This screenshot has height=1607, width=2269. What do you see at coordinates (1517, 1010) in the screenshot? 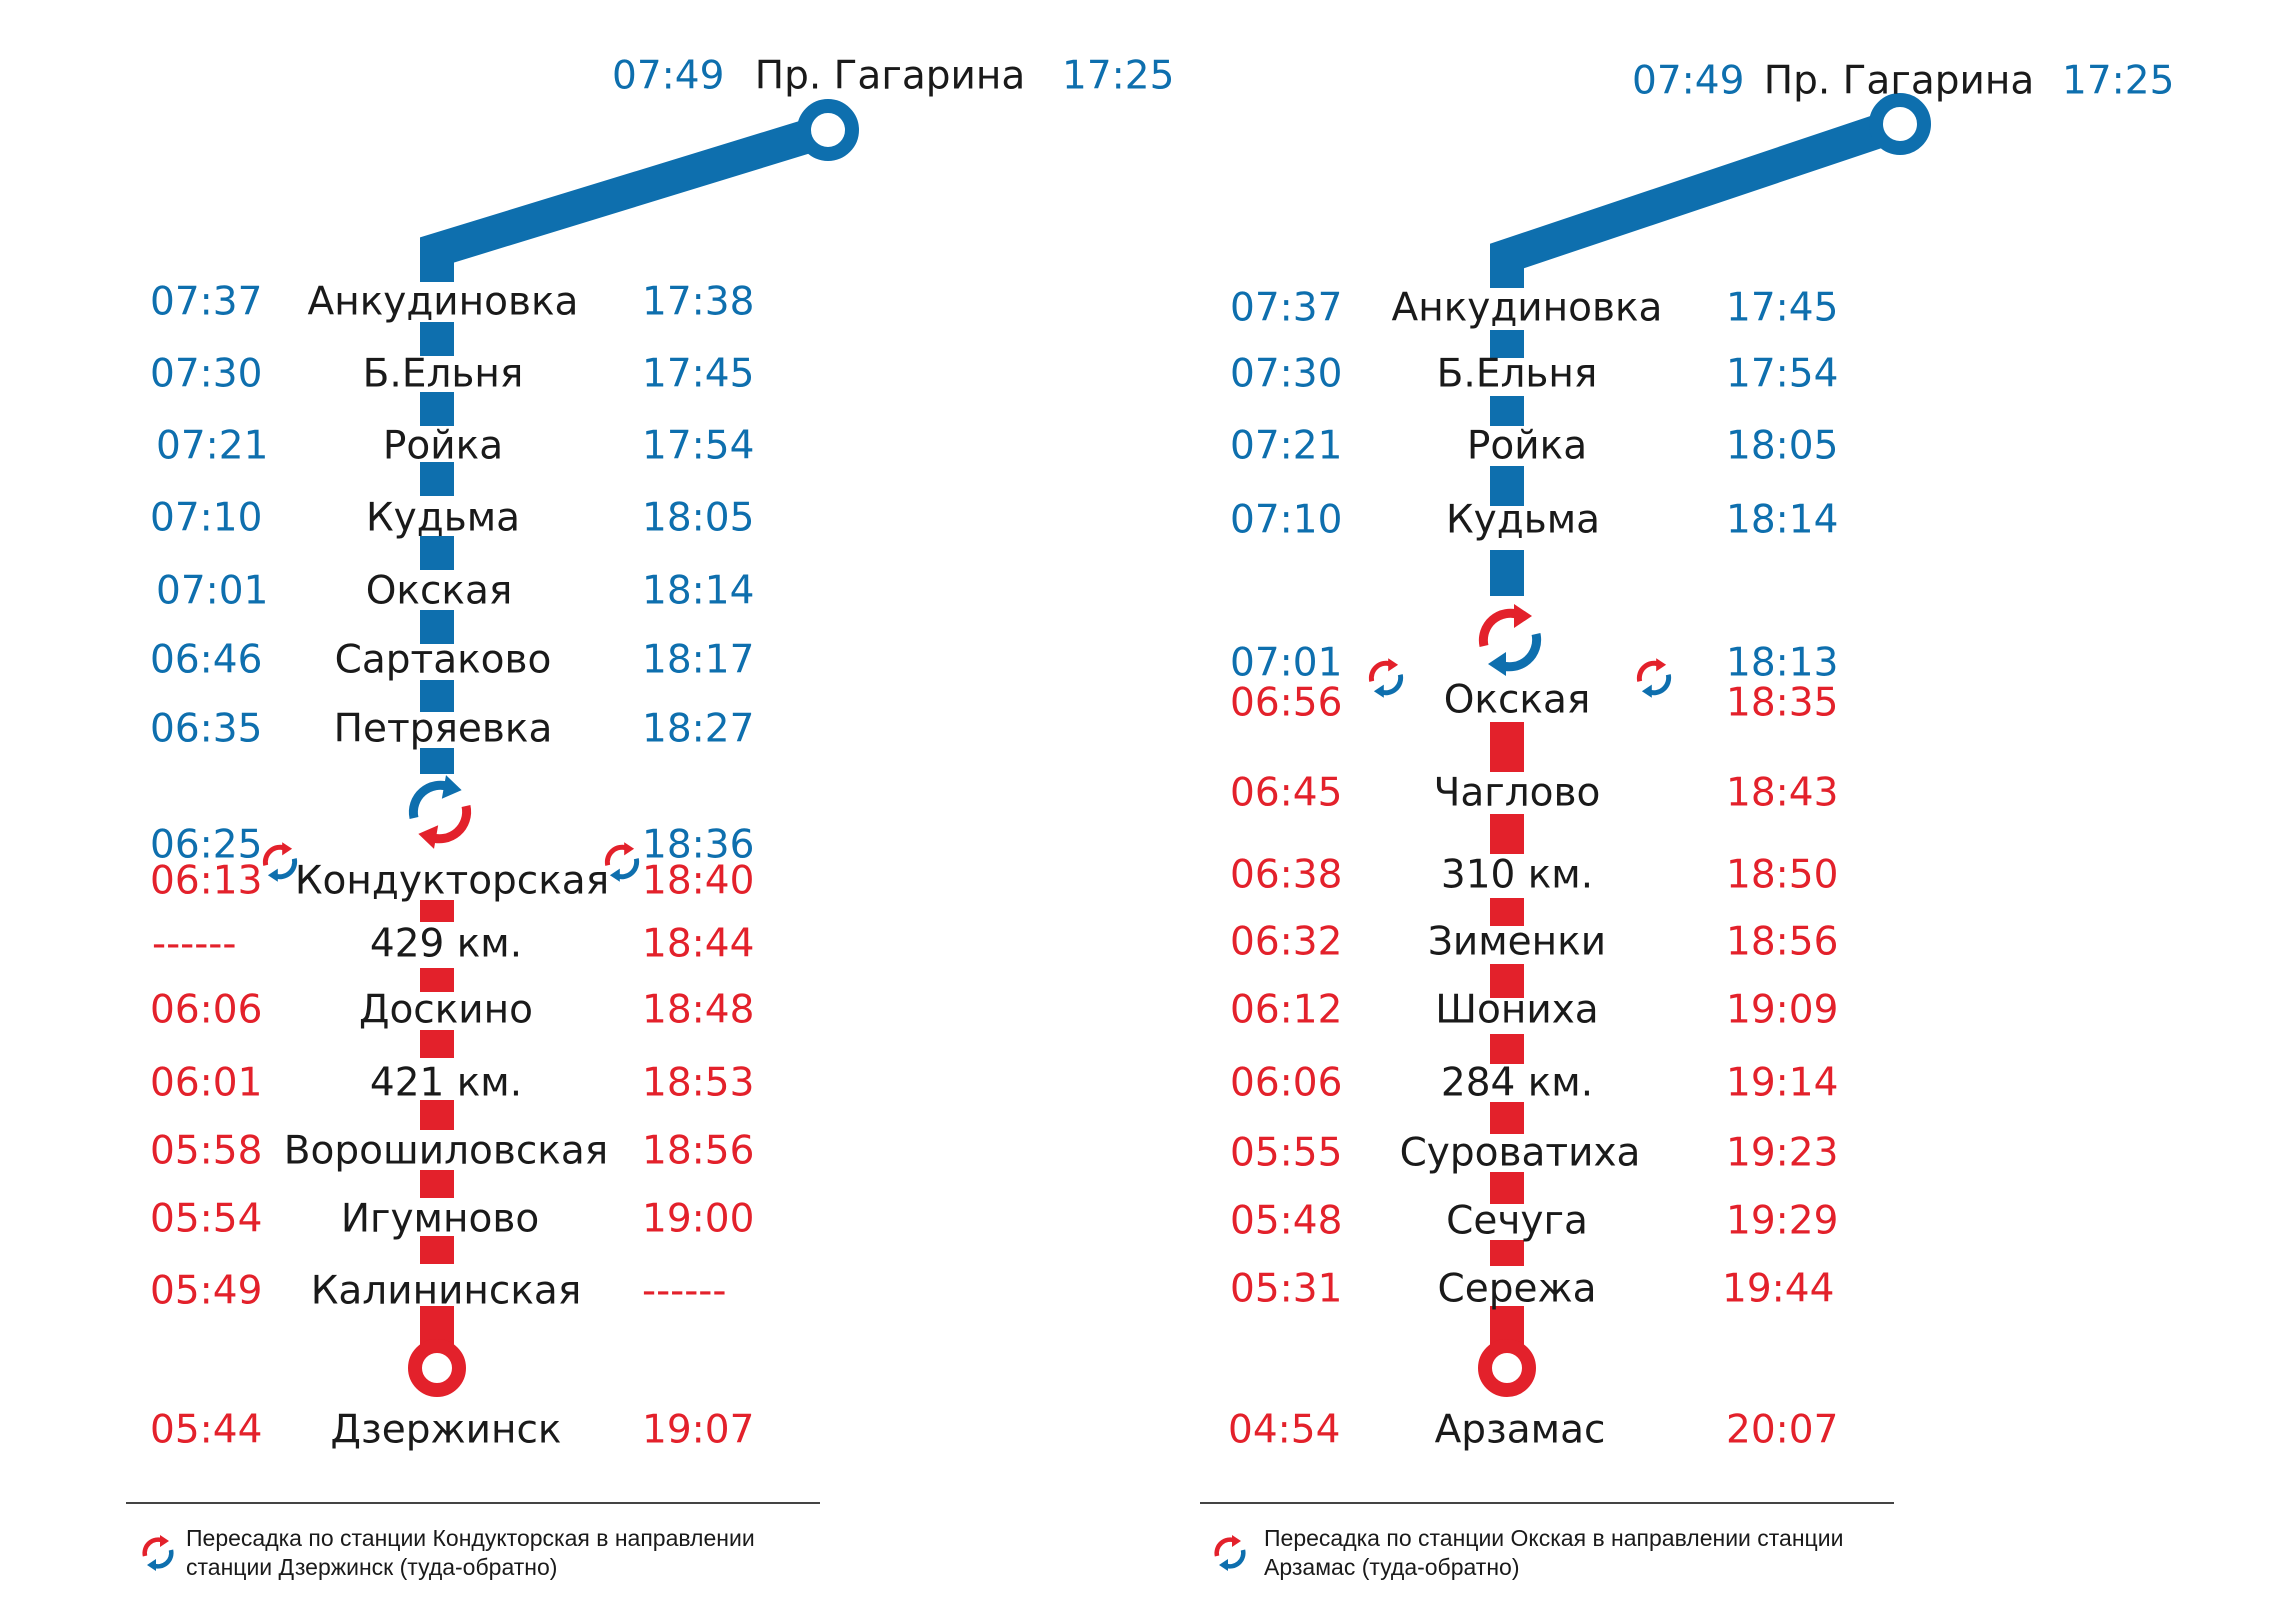
I see `station-name: Шониха` at bounding box center [1517, 1010].